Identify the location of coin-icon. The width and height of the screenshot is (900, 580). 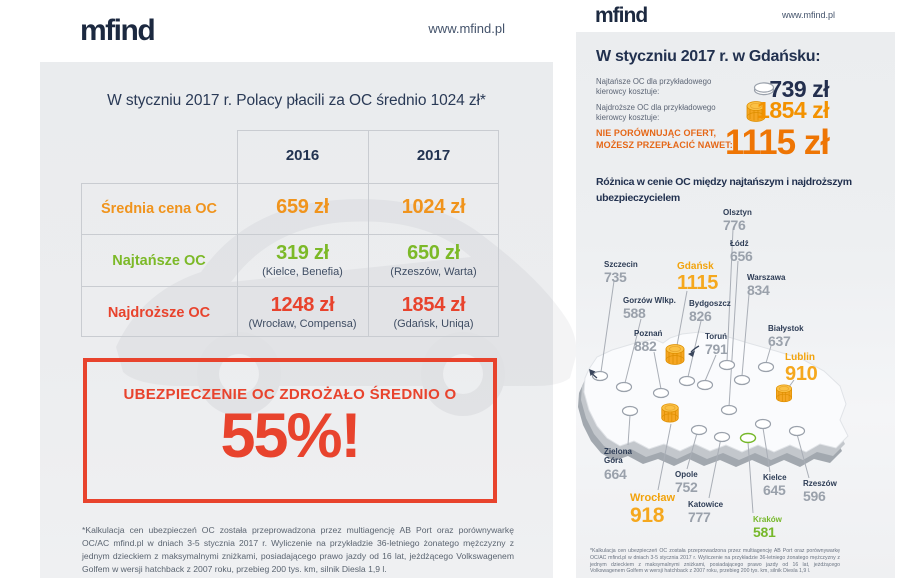
(764, 89).